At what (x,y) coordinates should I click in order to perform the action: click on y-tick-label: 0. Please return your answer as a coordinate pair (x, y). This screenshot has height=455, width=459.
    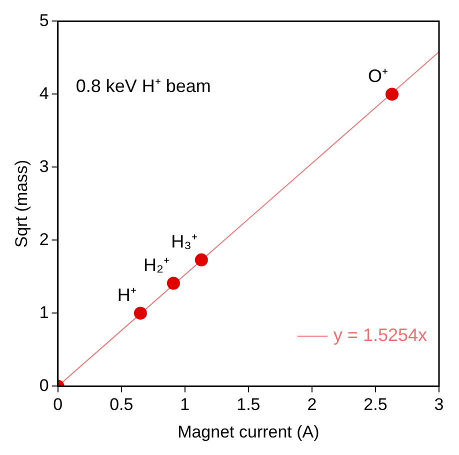
    Looking at the image, I should click on (44, 385).